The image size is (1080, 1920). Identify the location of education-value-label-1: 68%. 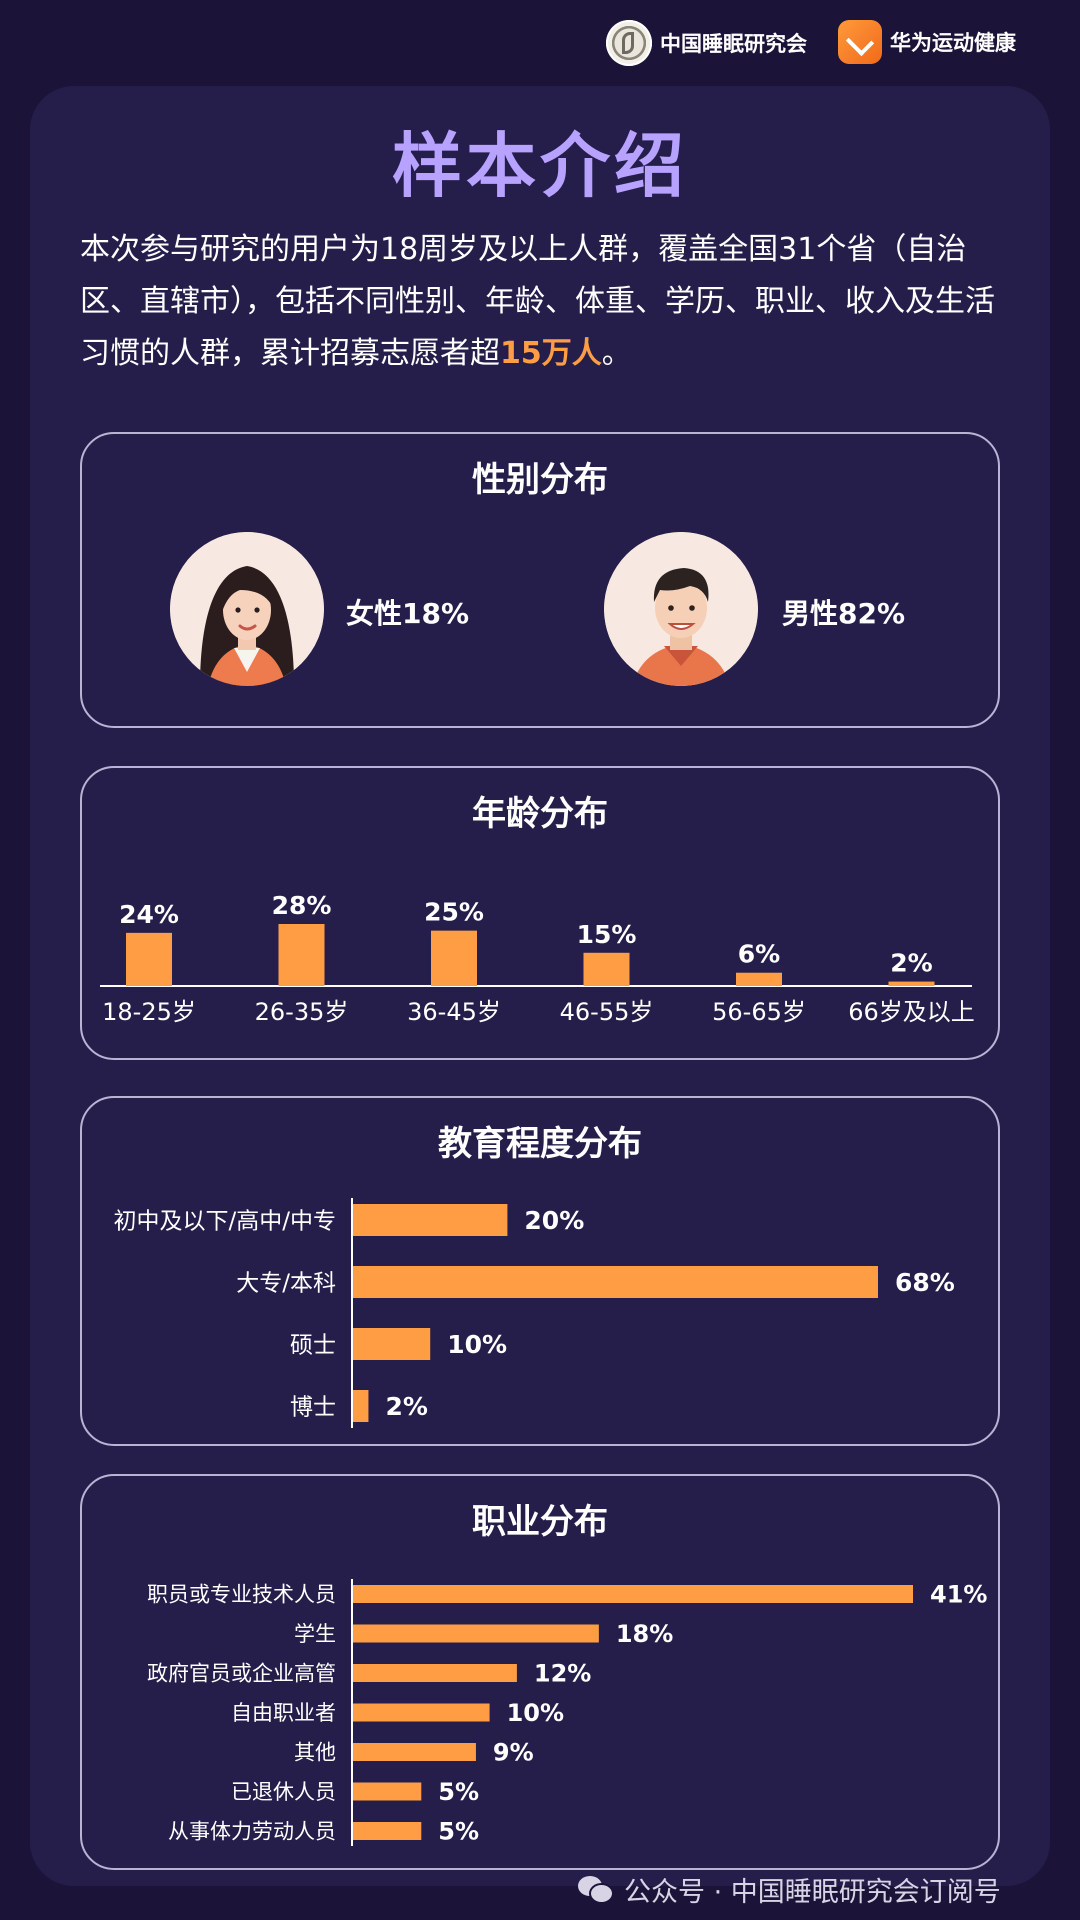
(925, 1282).